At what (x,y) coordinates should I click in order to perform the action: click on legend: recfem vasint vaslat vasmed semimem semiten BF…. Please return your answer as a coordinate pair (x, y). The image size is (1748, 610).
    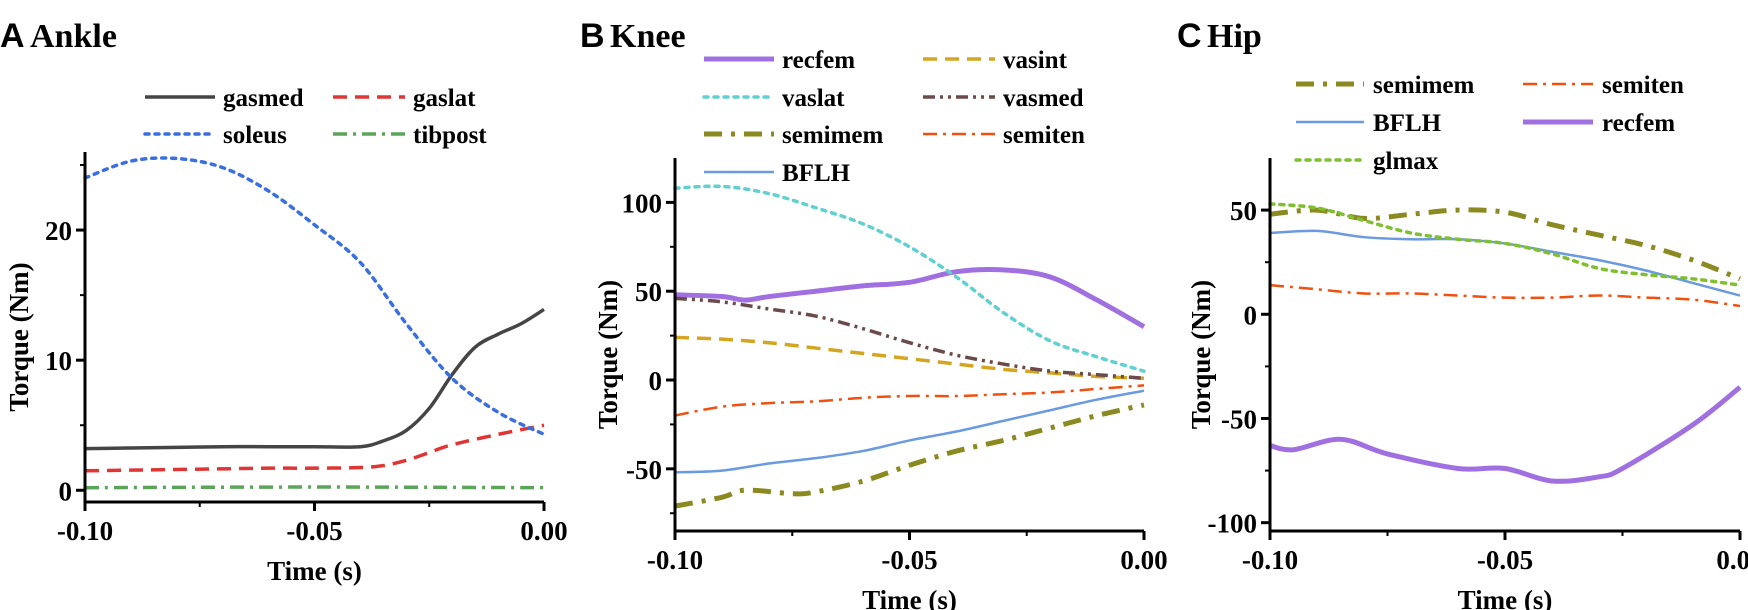
    Looking at the image, I should click on (893, 117).